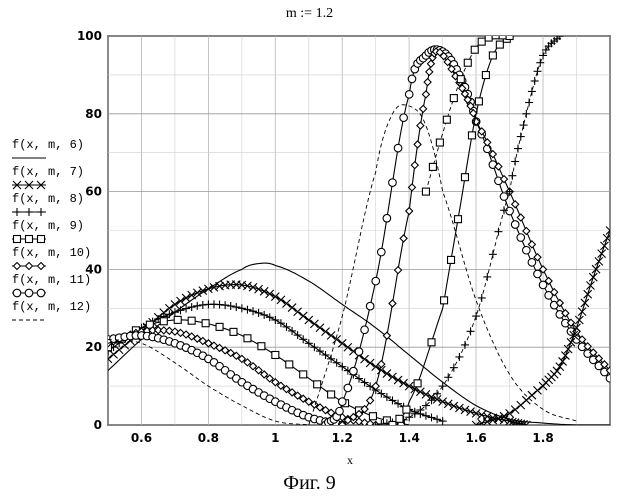 This screenshot has width=619, height=500. What do you see at coordinates (93, 114) in the screenshot?
I see `y-tick-label: 80` at bounding box center [93, 114].